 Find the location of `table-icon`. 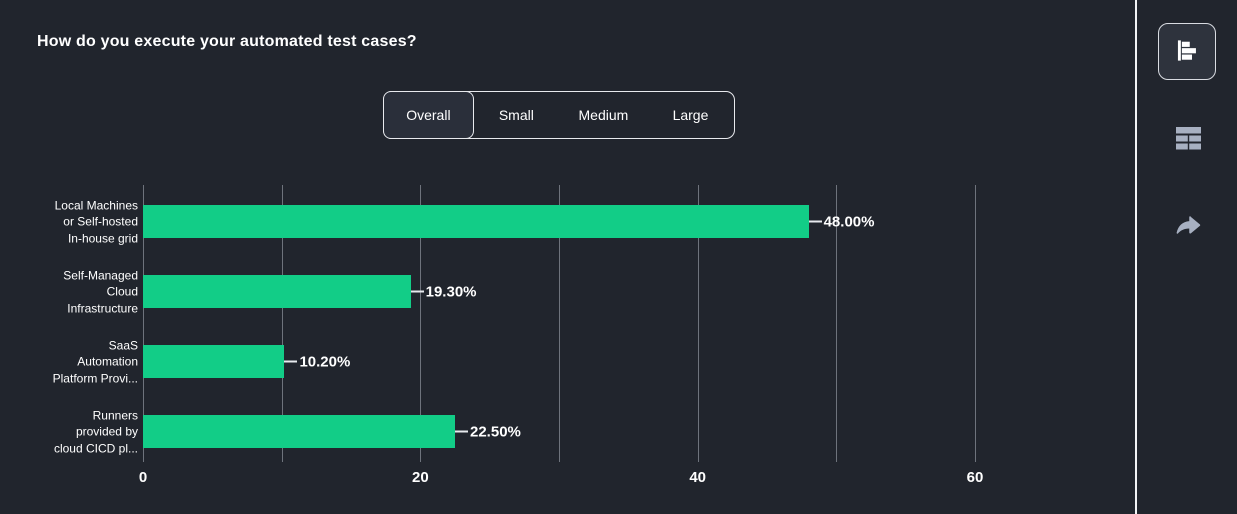

table-icon is located at coordinates (1188, 140).